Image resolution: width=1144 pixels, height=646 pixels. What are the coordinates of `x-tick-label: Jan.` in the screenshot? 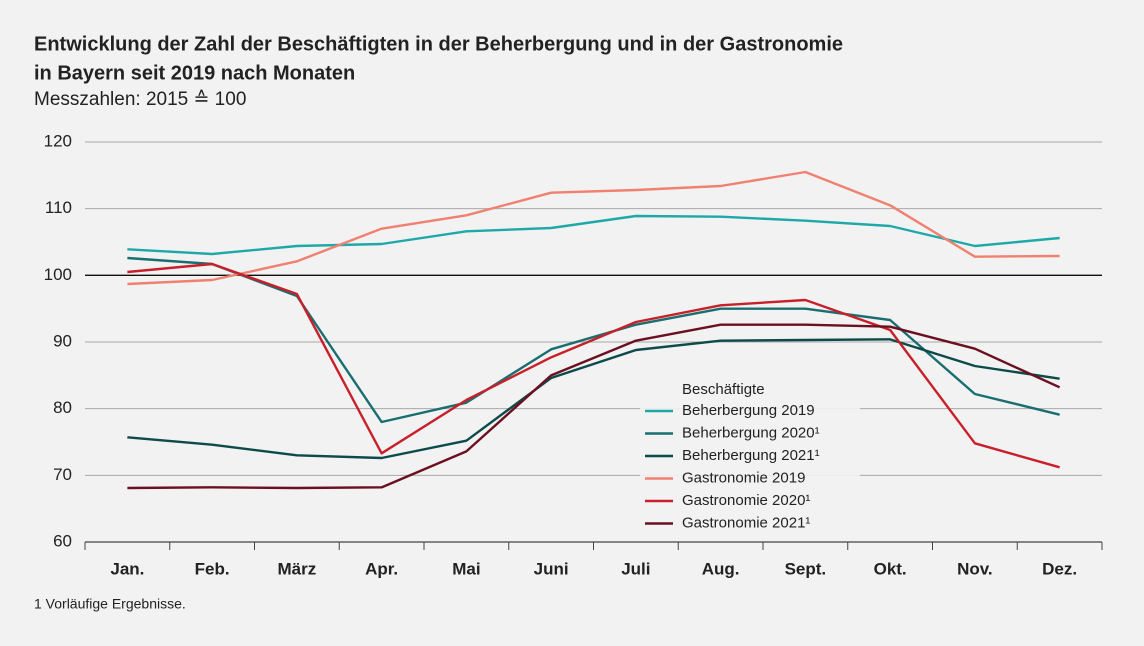 It's located at (127, 568).